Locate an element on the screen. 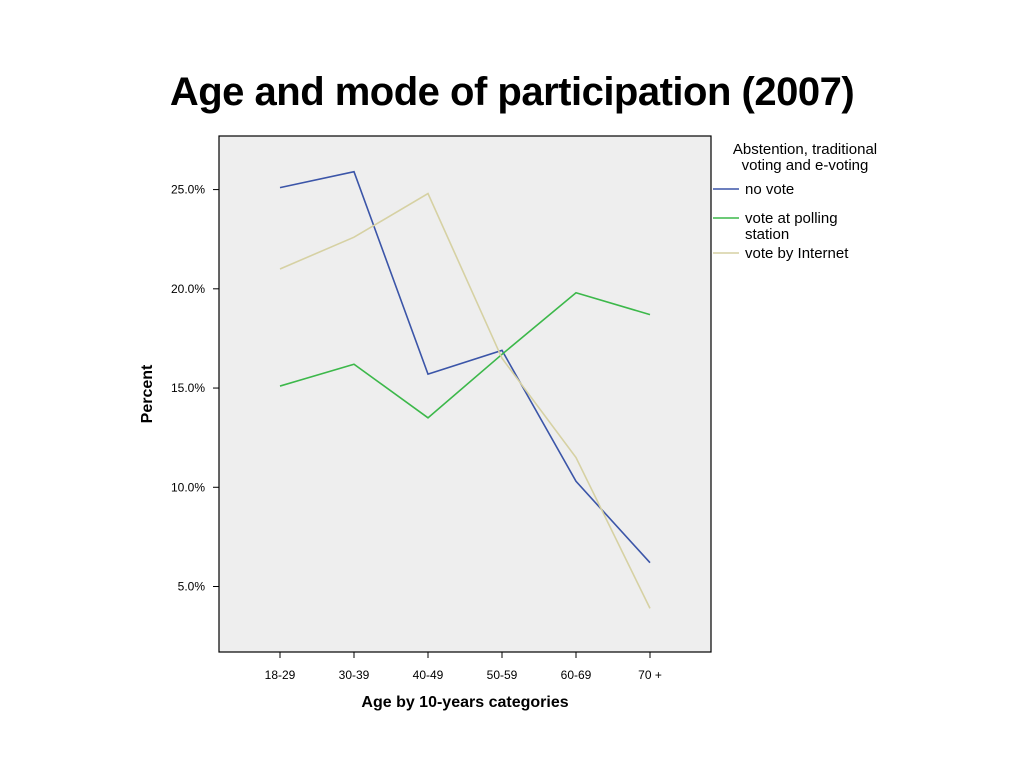  x-tick-label: 18-29 is located at coordinates (280, 675).